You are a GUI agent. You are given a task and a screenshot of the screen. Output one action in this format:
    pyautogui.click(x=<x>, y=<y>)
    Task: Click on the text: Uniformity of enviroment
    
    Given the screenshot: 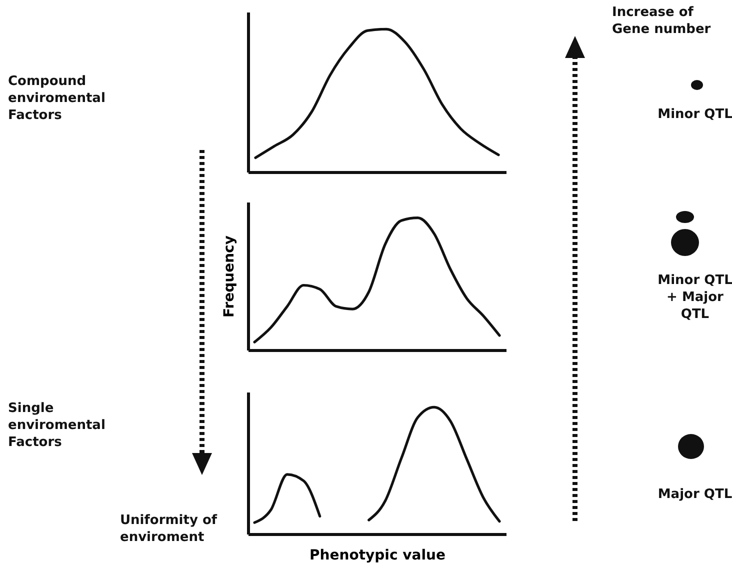 What is the action you would take?
    pyautogui.click(x=169, y=529)
    